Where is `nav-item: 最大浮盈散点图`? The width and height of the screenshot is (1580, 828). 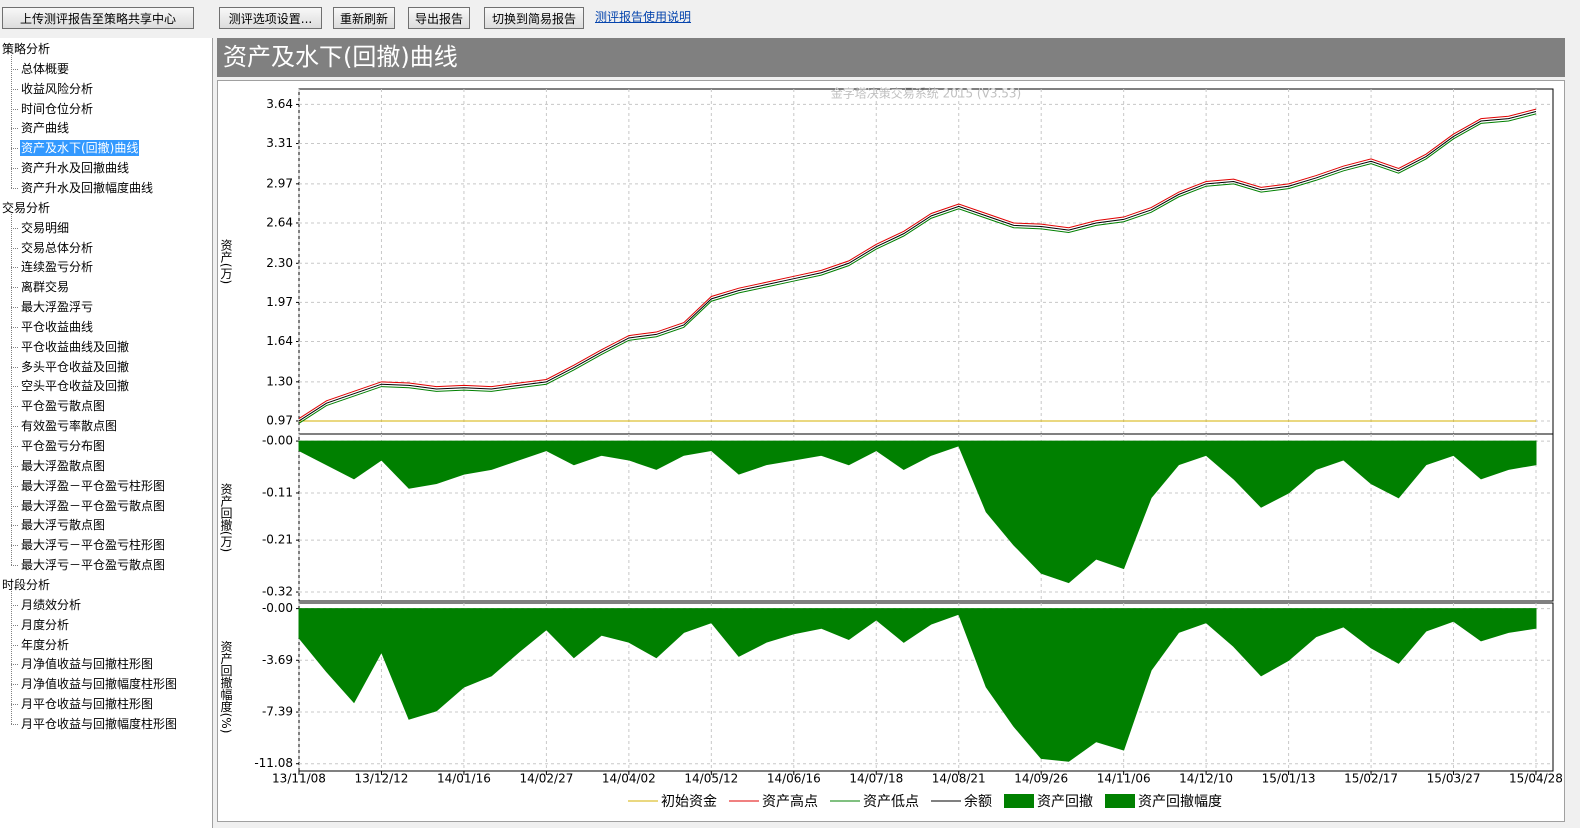 nav-item: 最大浮盈散点图 is located at coordinates (63, 465).